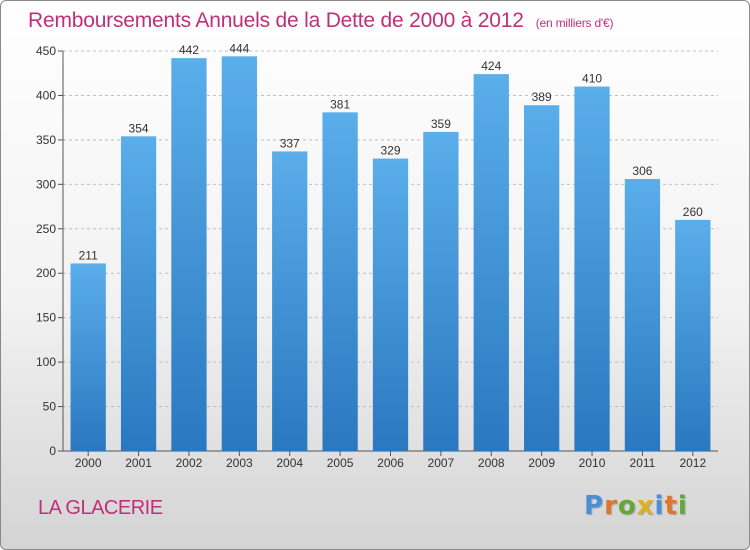 This screenshot has width=750, height=550. I want to click on x-tick-label: 2002, so click(189, 463).